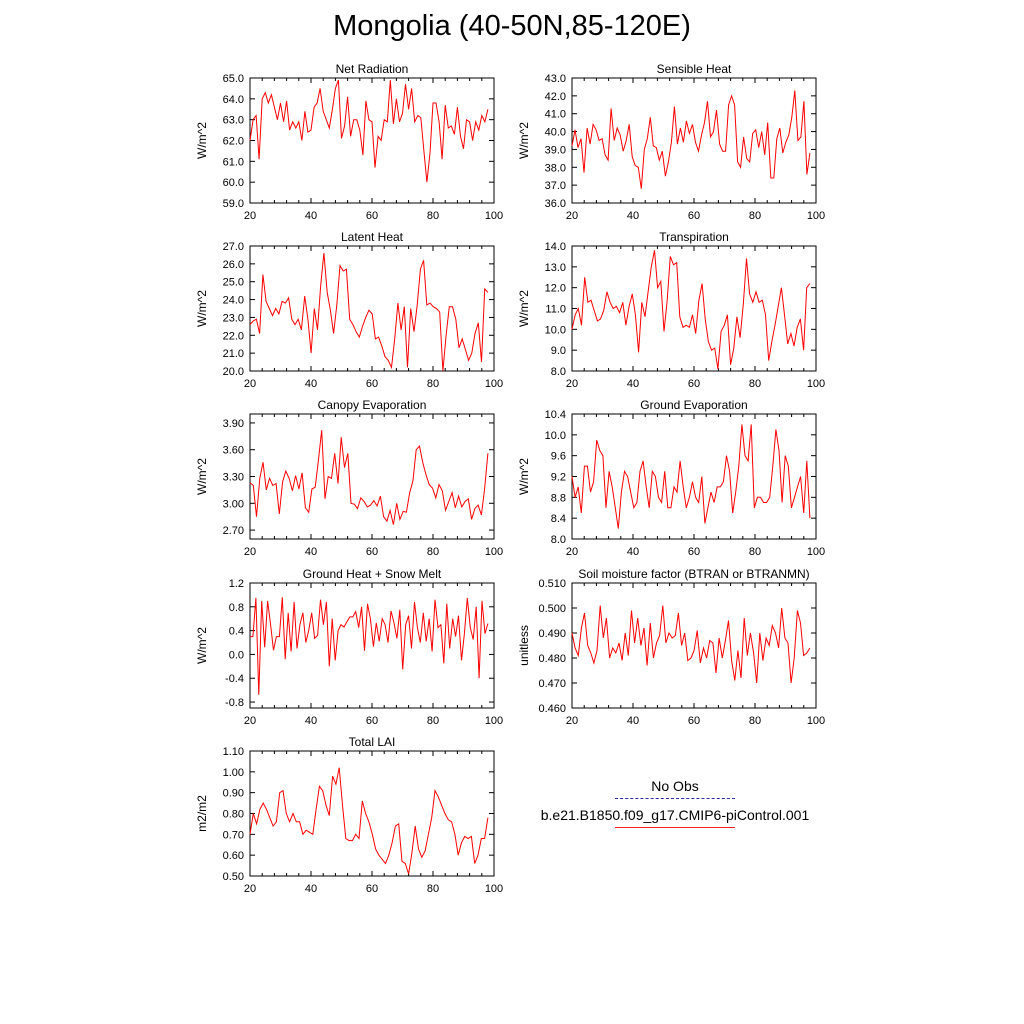 The width and height of the screenshot is (1024, 1024). I want to click on panel-4-ytick-label-1: 9.0, so click(558, 351).